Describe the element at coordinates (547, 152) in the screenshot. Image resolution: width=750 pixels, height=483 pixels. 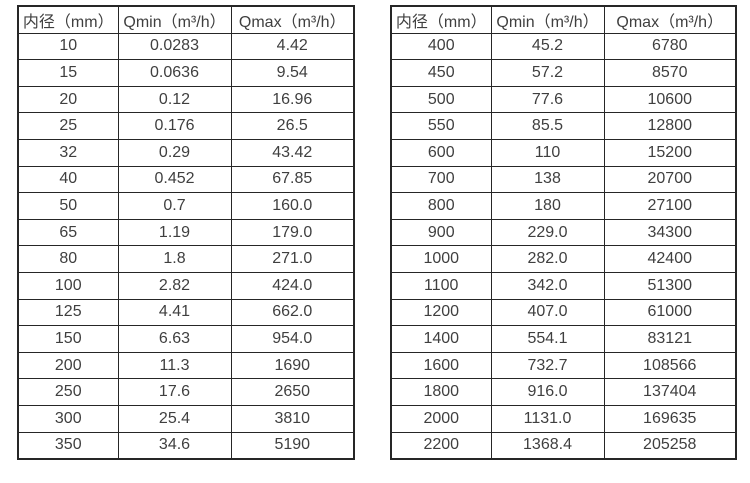
I see `table-cell: 110` at that location.